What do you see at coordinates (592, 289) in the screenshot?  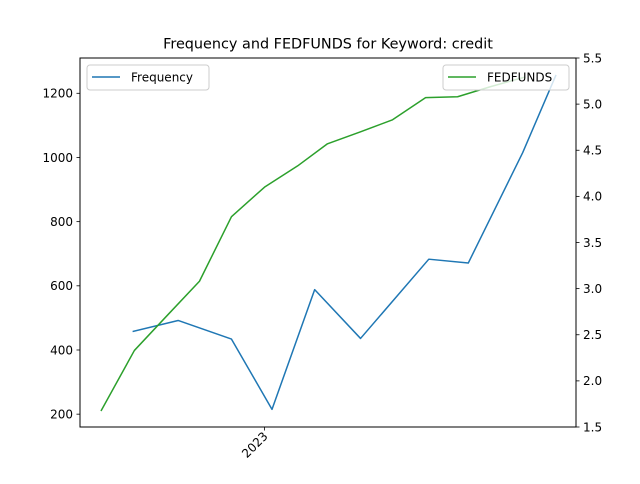 I see `right-y-tick-label: 3.0` at bounding box center [592, 289].